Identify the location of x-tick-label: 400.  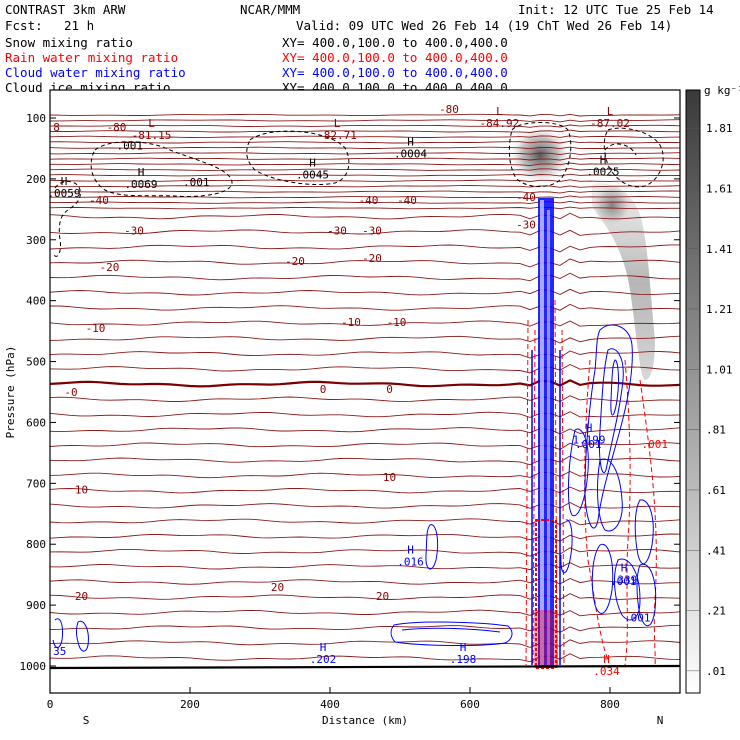
(330, 704).